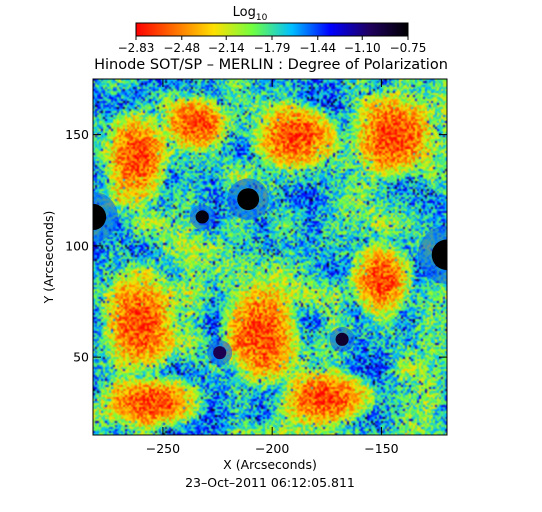  Describe the element at coordinates (272, 448) in the screenshot. I see `x-tick-label: −200` at that location.